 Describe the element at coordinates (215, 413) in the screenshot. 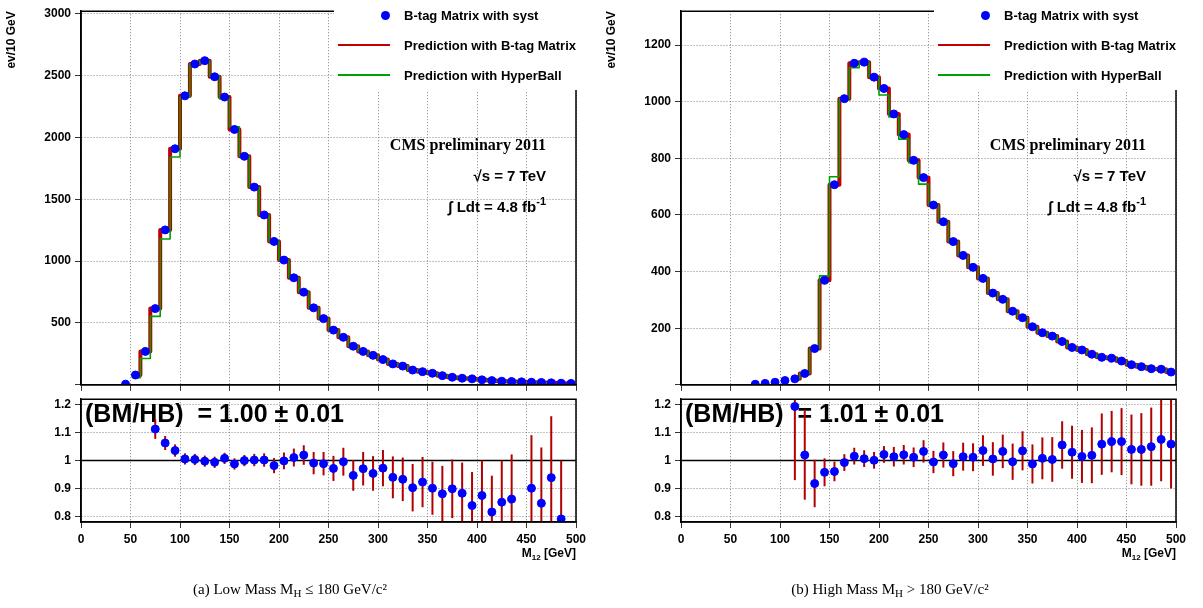

I see `annotation: (BM/HB) = 1.00 ± 0.01` at that location.